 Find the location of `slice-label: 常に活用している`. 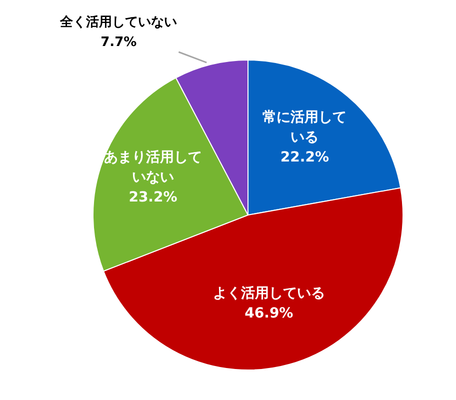

slice-label: 常に活用している is located at coordinates (304, 127).